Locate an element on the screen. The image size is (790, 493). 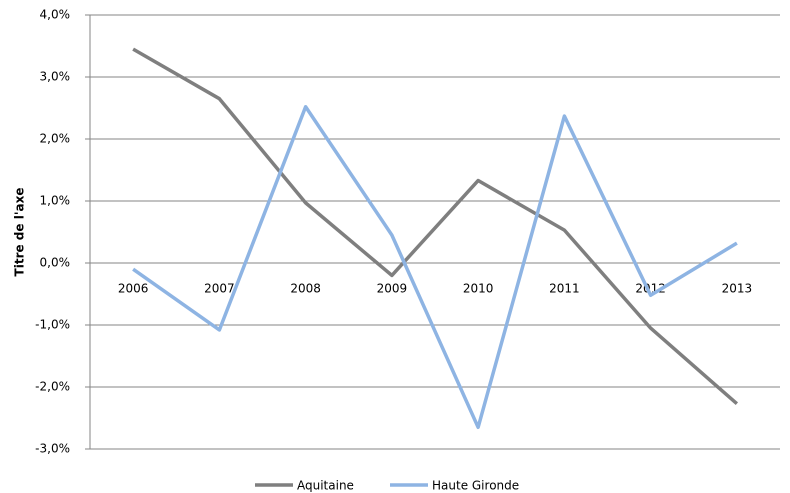
x-tick-label: 2009 is located at coordinates (392, 289).